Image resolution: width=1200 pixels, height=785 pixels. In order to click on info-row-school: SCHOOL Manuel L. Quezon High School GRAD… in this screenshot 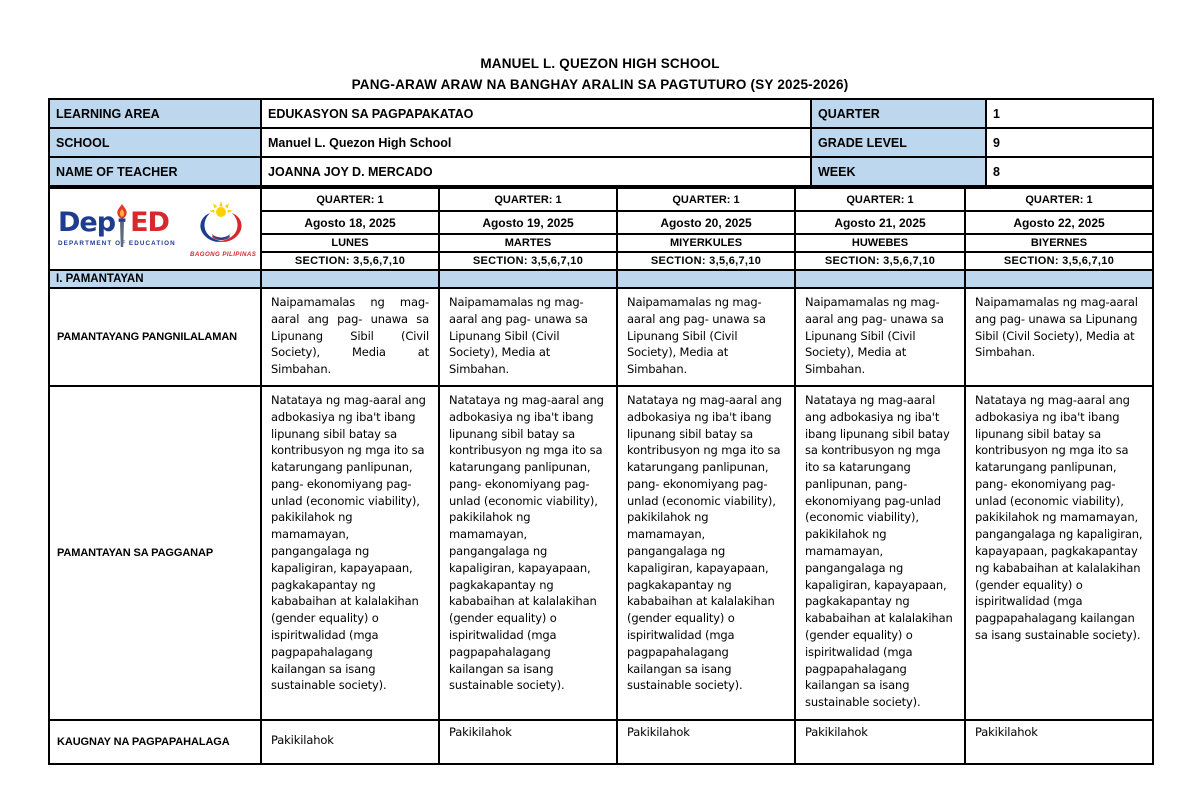, I will do `click(601, 142)`.